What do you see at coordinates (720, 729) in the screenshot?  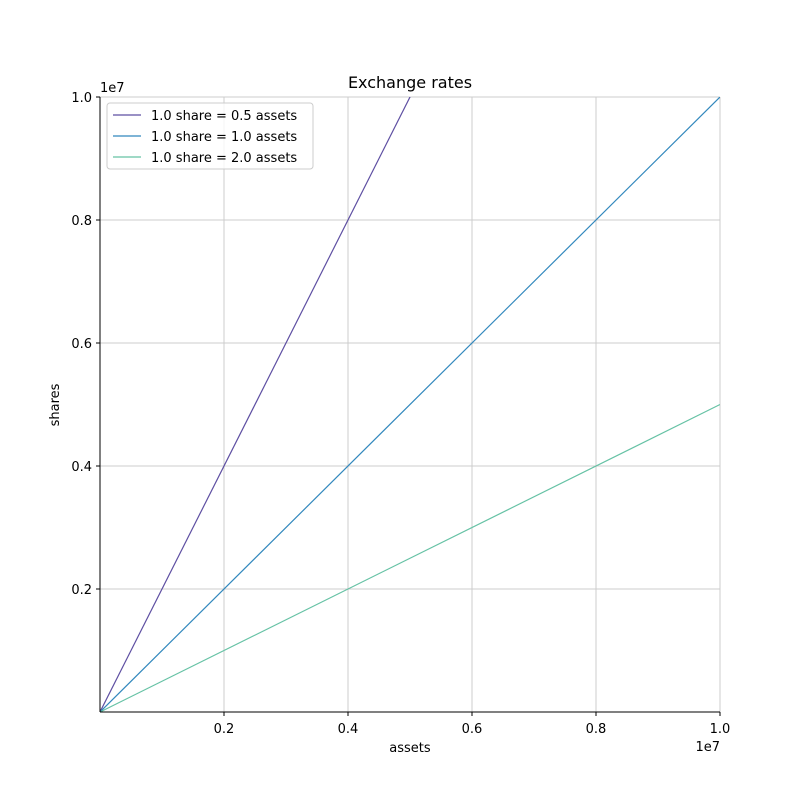 I see `x-tick-label: 1.0` at bounding box center [720, 729].